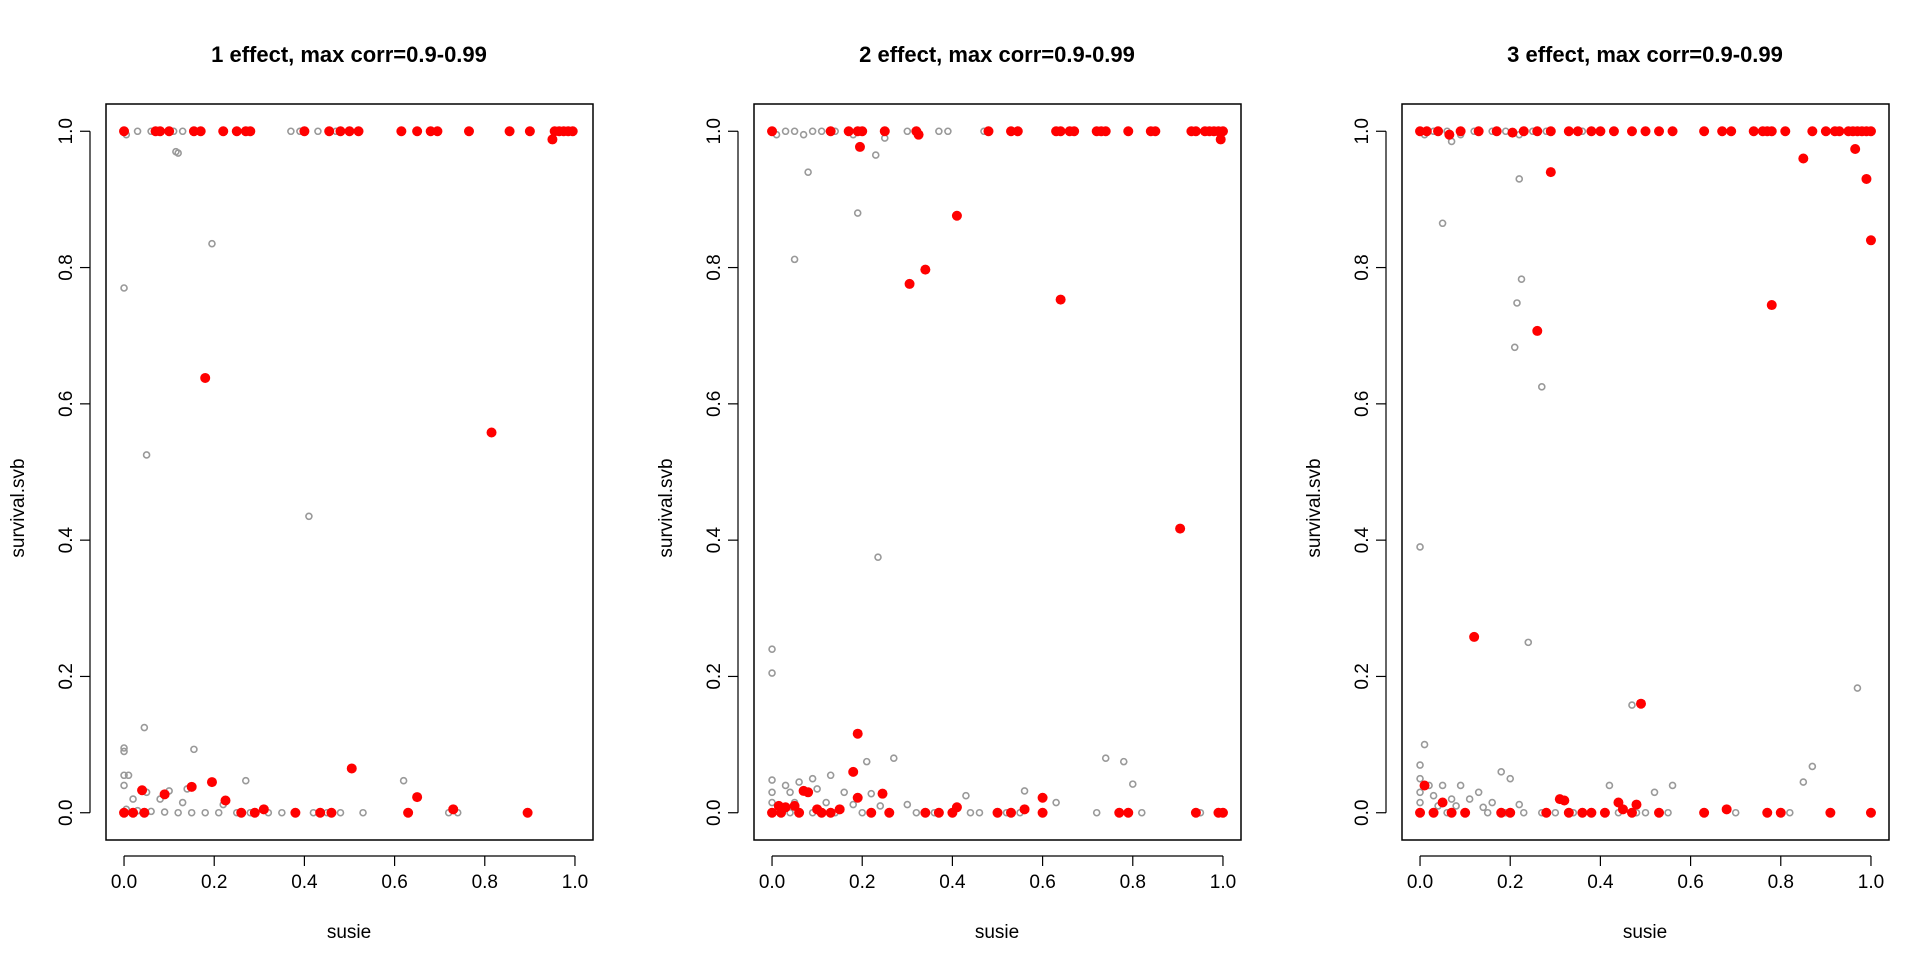  I want to click on x-tick-label: 0.4, so click(952, 882).